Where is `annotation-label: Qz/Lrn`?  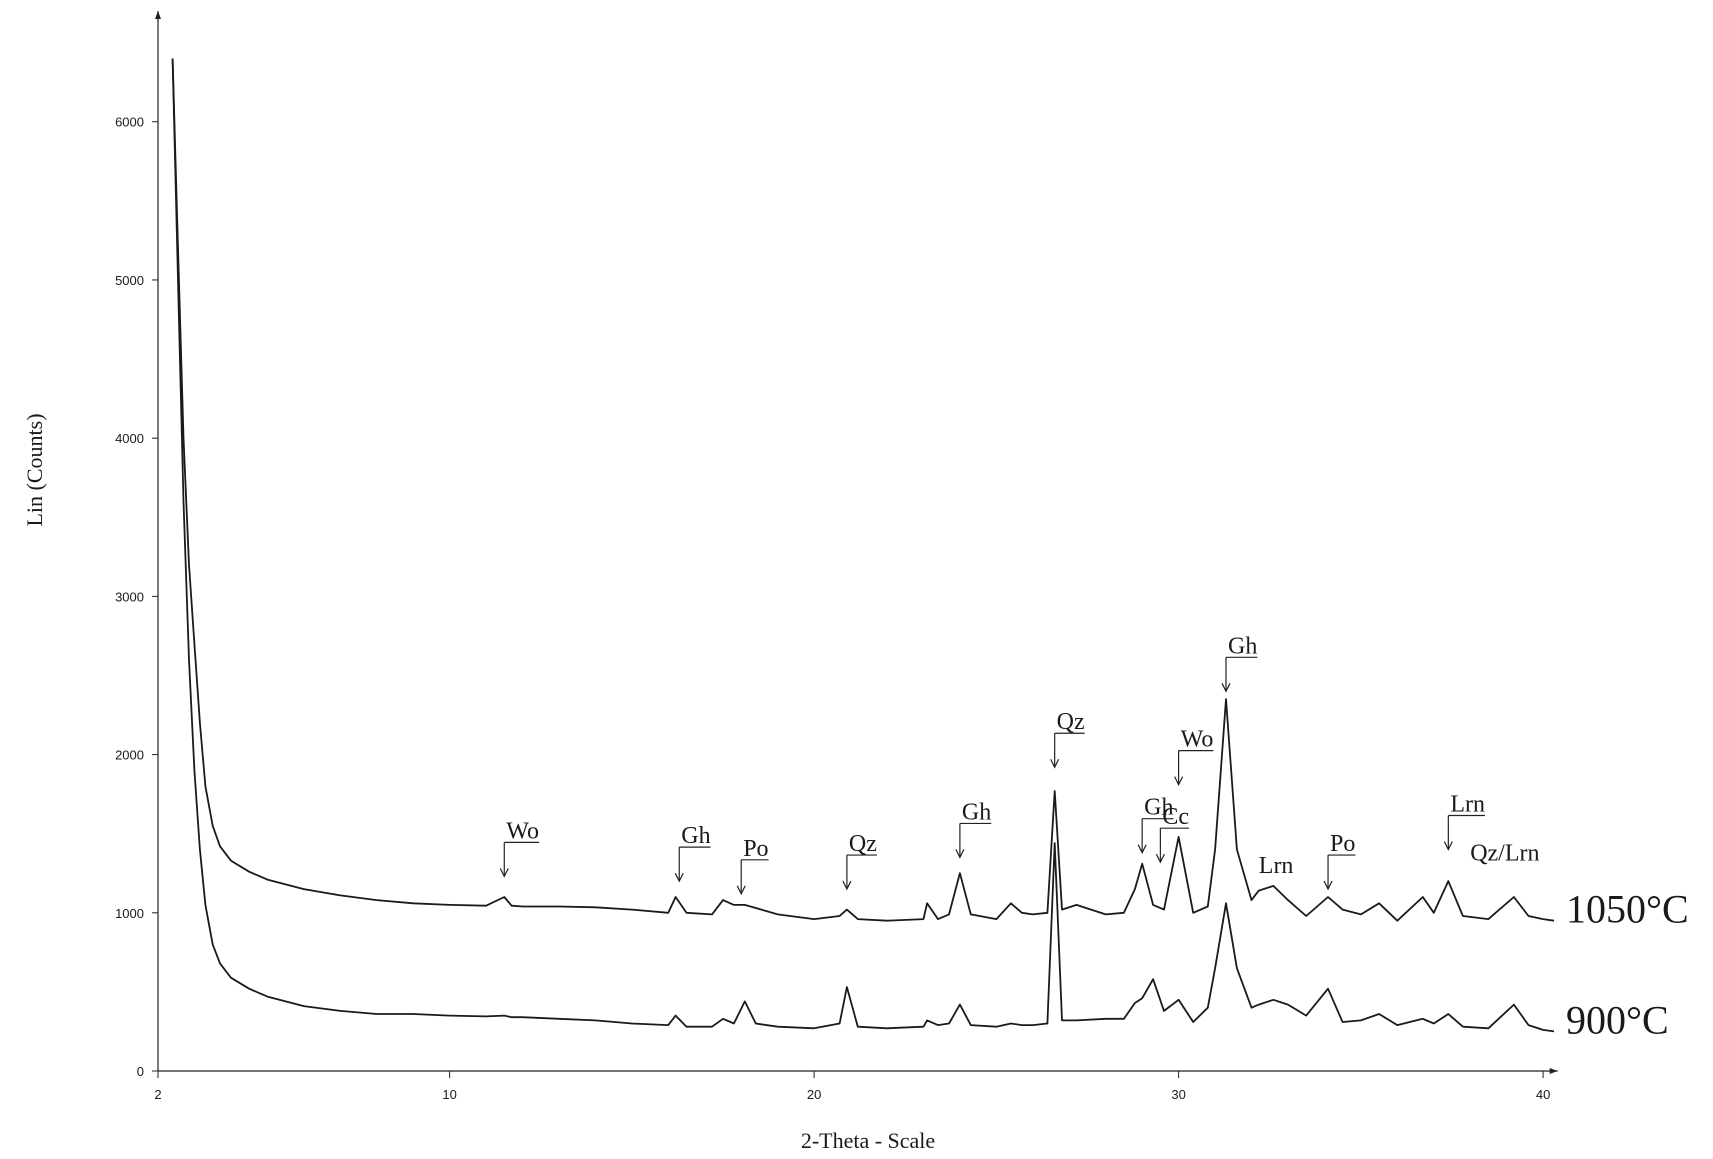 annotation-label: Qz/Lrn is located at coordinates (1504, 854).